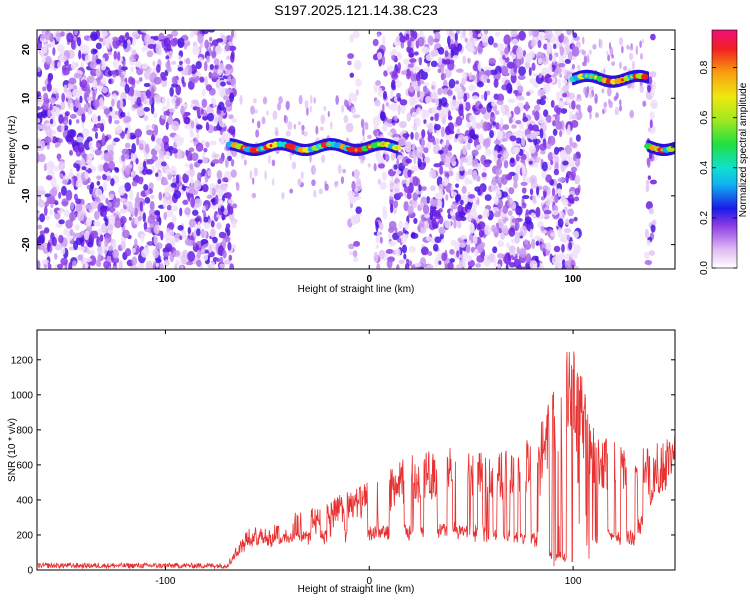  Describe the element at coordinates (22, 360) in the screenshot. I see `snr-y-tick-label: 1200` at that location.